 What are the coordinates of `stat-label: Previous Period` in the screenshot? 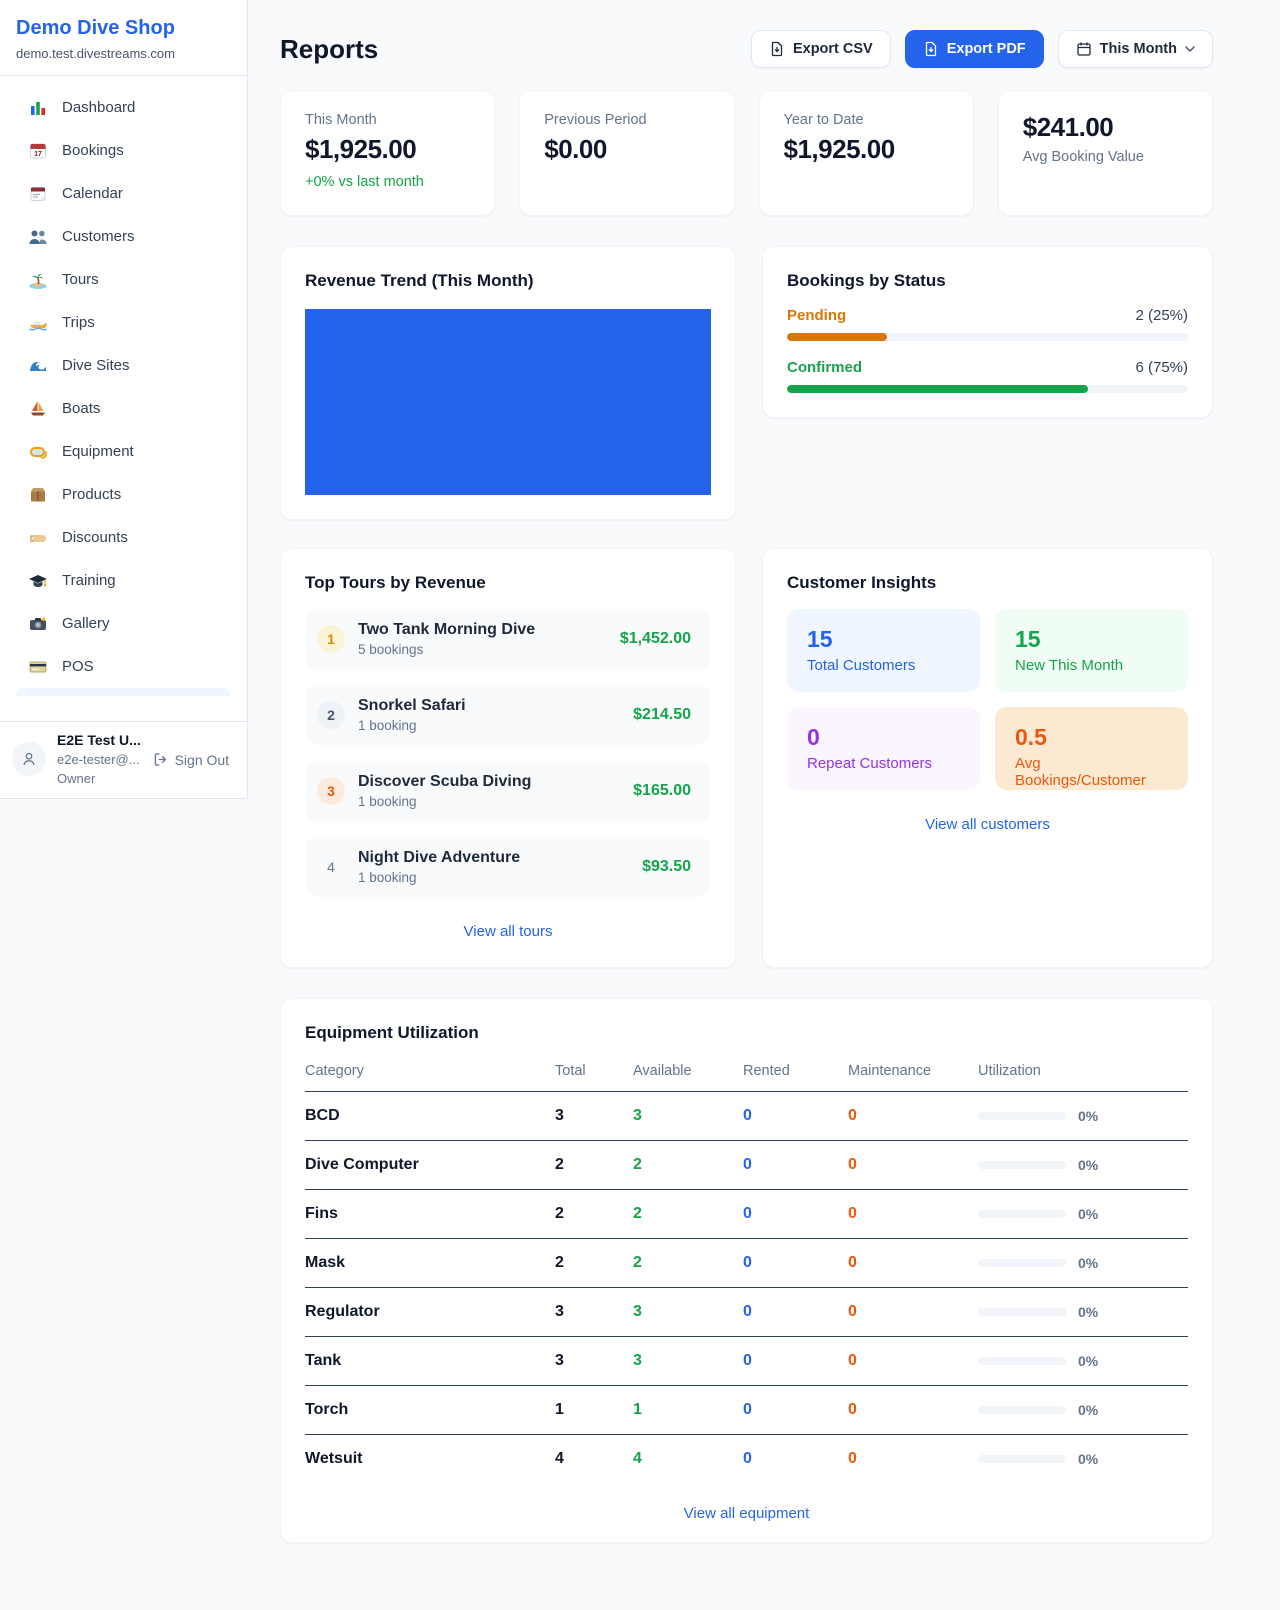 It's located at (595, 120).